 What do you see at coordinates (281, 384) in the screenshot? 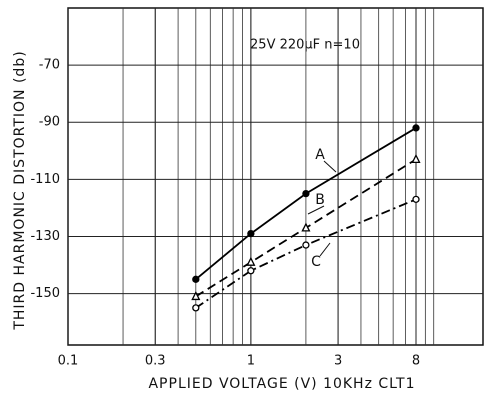
I see `x-axis-title: APPLIED VOLTAGE (V) 10KHz CLT1` at bounding box center [281, 384].